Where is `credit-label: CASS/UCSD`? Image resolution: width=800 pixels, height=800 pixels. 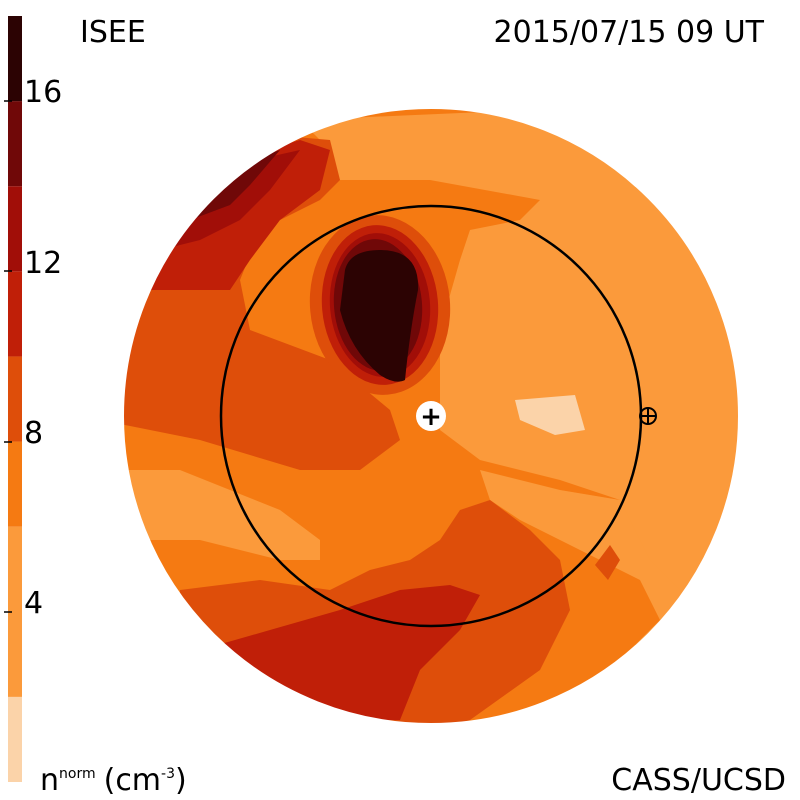
credit-label: CASS/UCSD is located at coordinates (698, 780).